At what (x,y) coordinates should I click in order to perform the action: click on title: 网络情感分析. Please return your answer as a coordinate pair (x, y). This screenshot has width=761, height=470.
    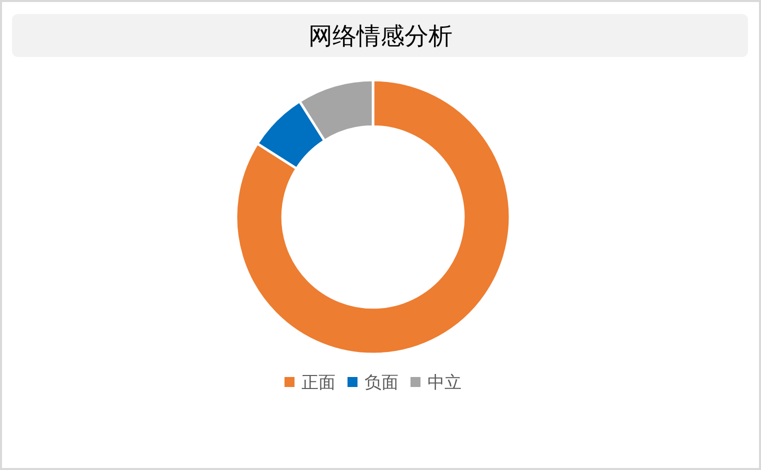
    Looking at the image, I should click on (380, 35).